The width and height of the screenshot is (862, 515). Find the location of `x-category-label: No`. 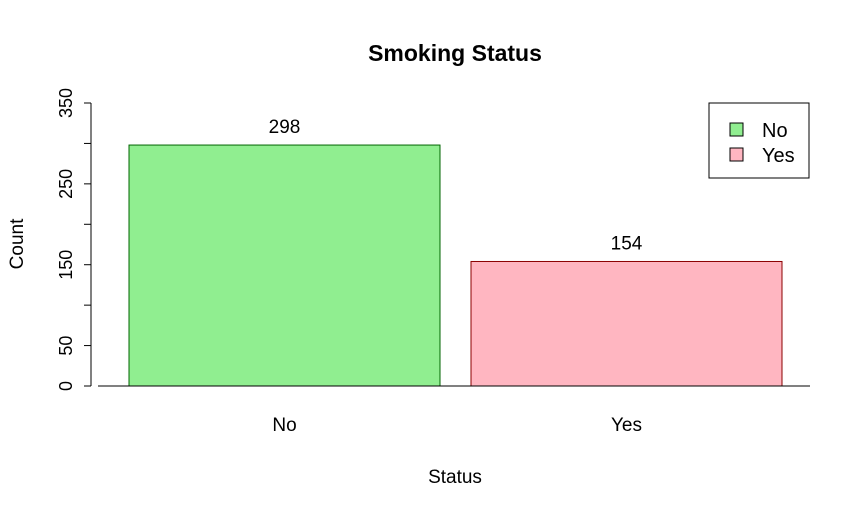

x-category-label: No is located at coordinates (284, 425).